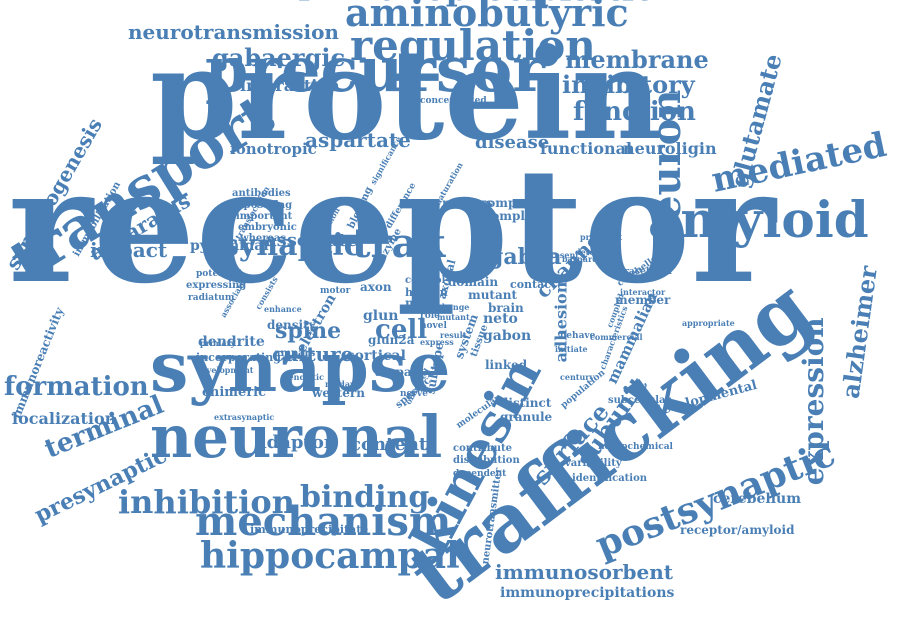 This screenshot has width=900, height=633. I want to click on word-complex: complex, so click(512, 216).